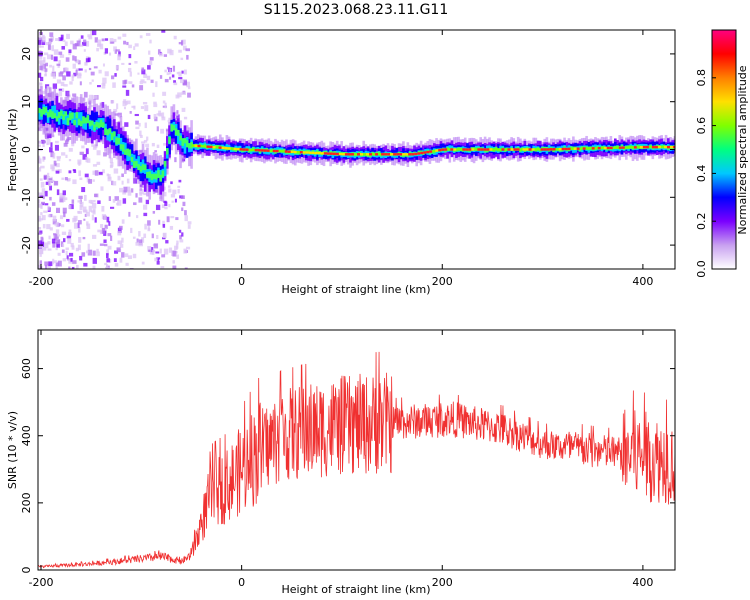  I want to click on spectrogram-xtick-label: 0, so click(241, 281).